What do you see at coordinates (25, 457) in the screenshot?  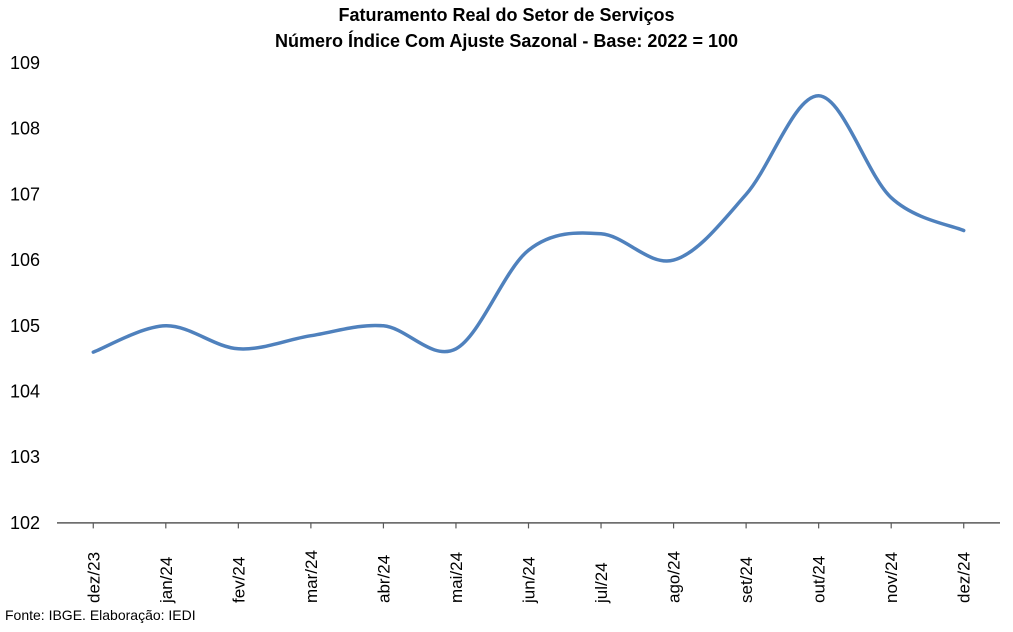 I see `y-axis-label: 103` at bounding box center [25, 457].